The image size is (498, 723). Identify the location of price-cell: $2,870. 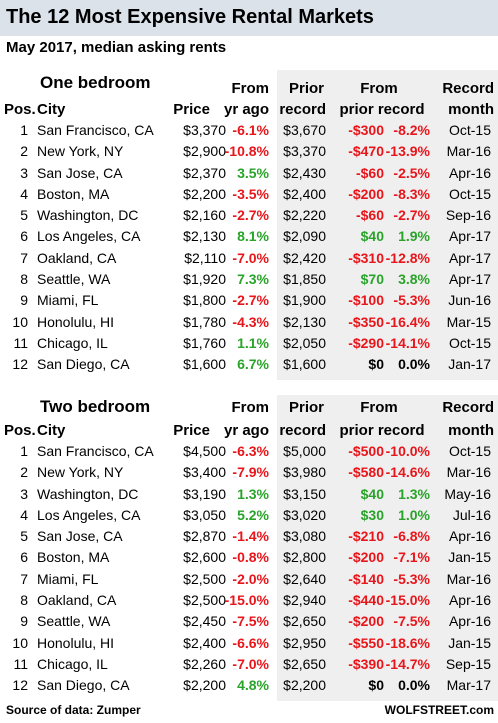
(204, 536).